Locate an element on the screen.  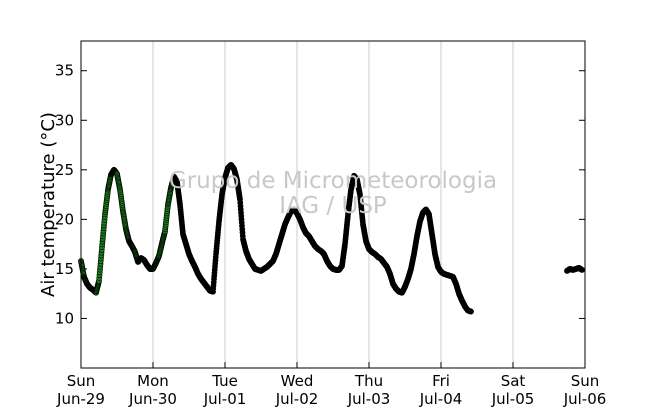
x-tick-day: Tue is located at coordinates (224, 381).